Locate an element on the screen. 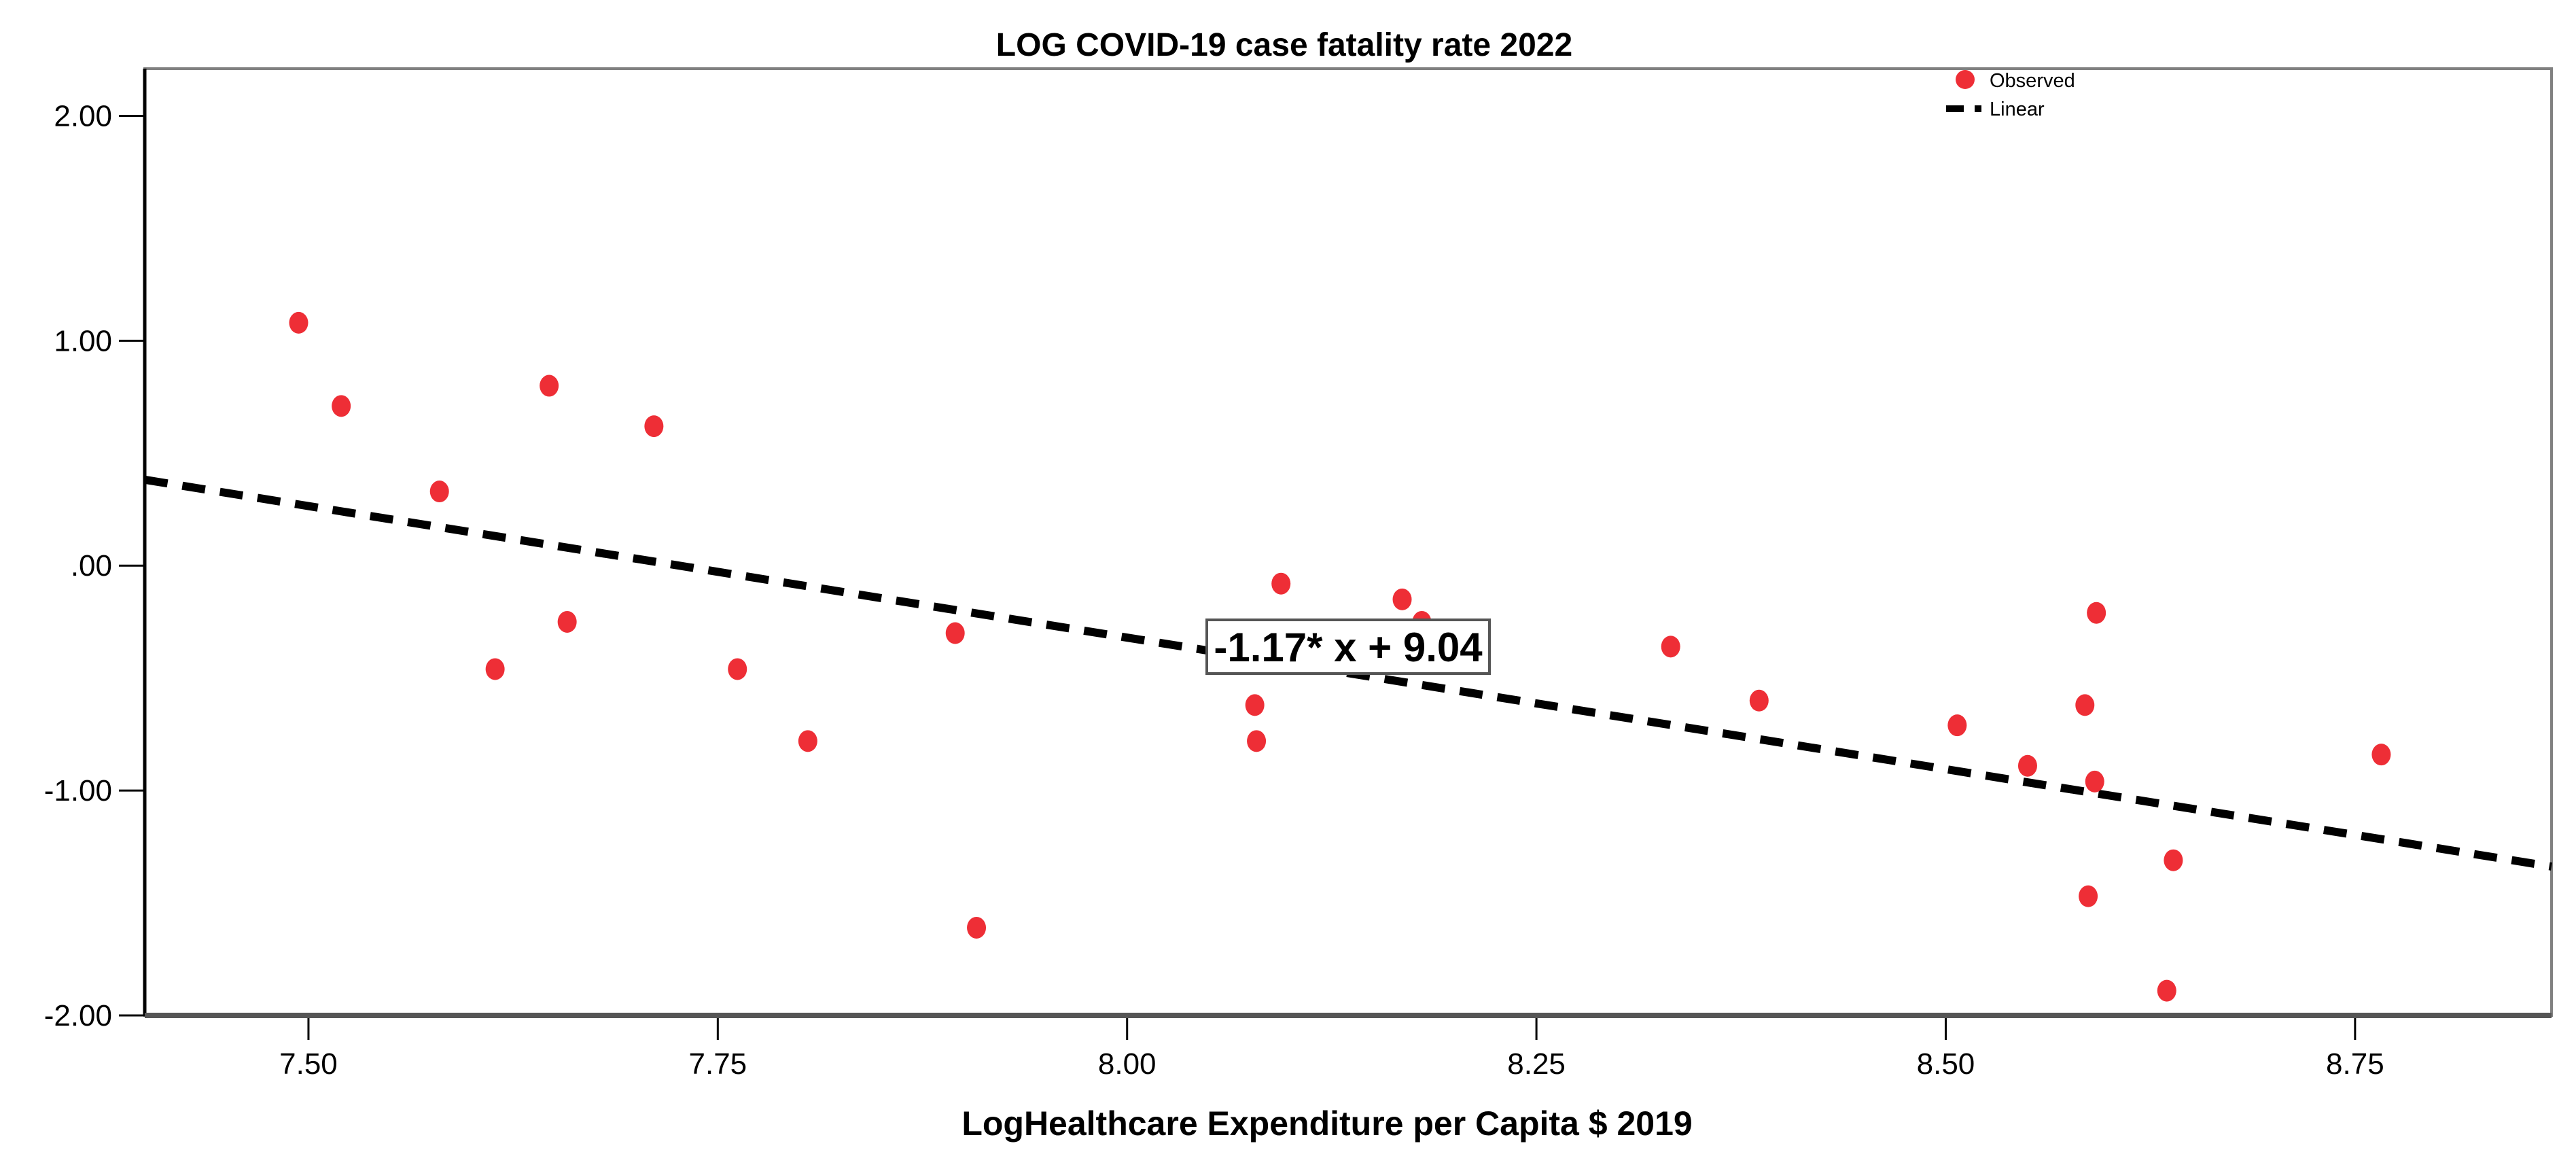  equation-box is located at coordinates (1348, 647).